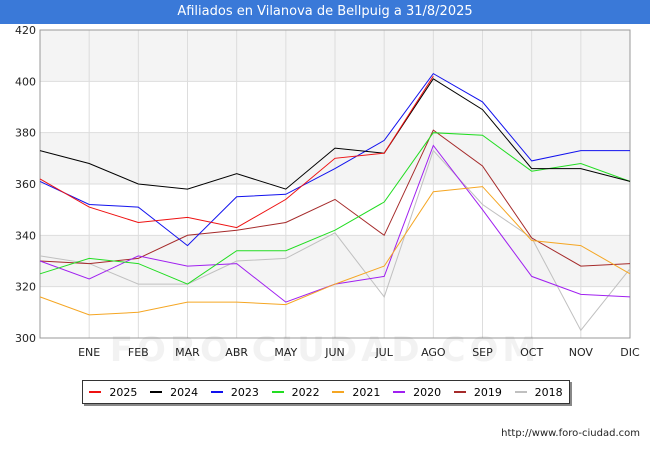  What do you see at coordinates (531, 352) in the screenshot?
I see `x-tick-label: OCT` at bounding box center [531, 352].